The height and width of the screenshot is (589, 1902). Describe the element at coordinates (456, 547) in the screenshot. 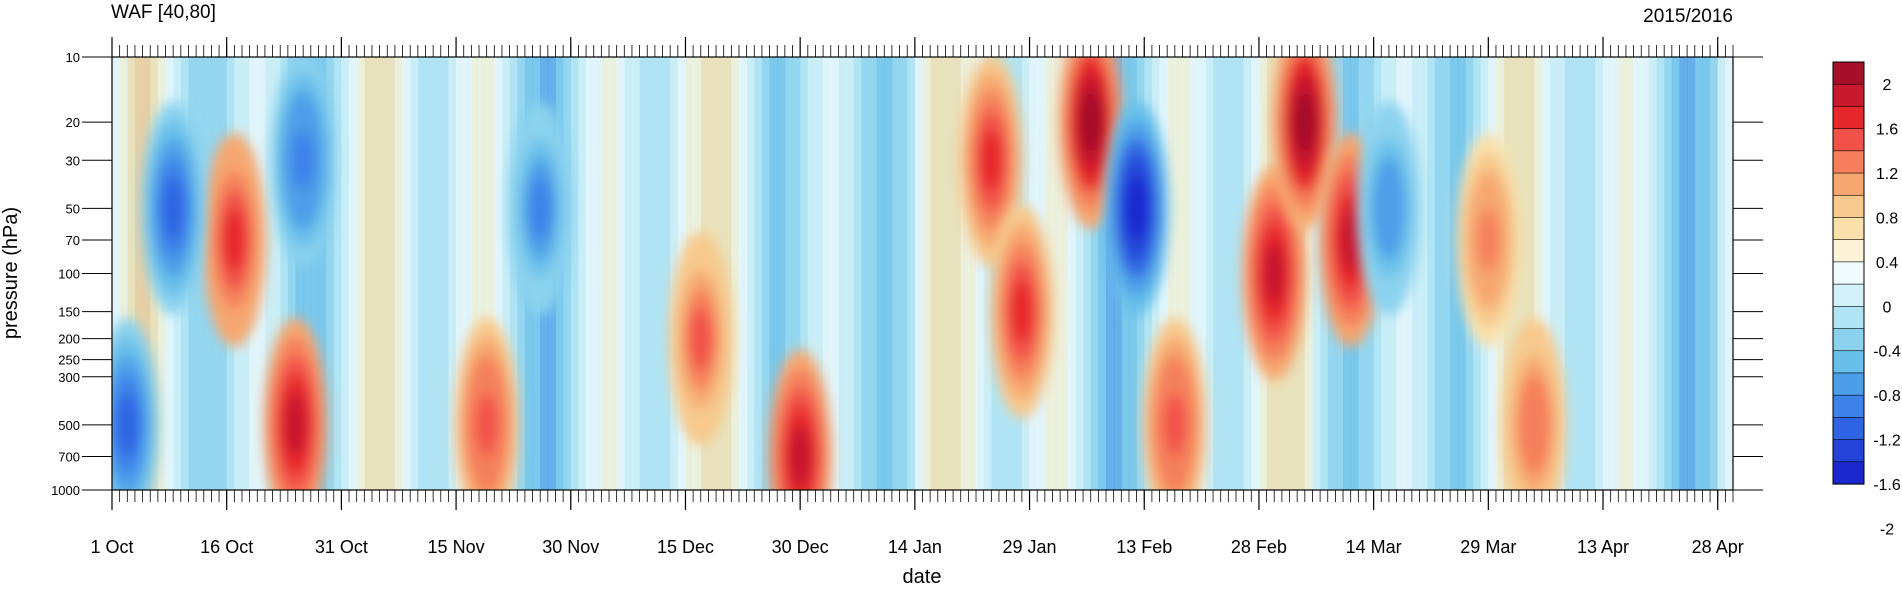

I see `x-tick-label: 15 Nov` at that location.